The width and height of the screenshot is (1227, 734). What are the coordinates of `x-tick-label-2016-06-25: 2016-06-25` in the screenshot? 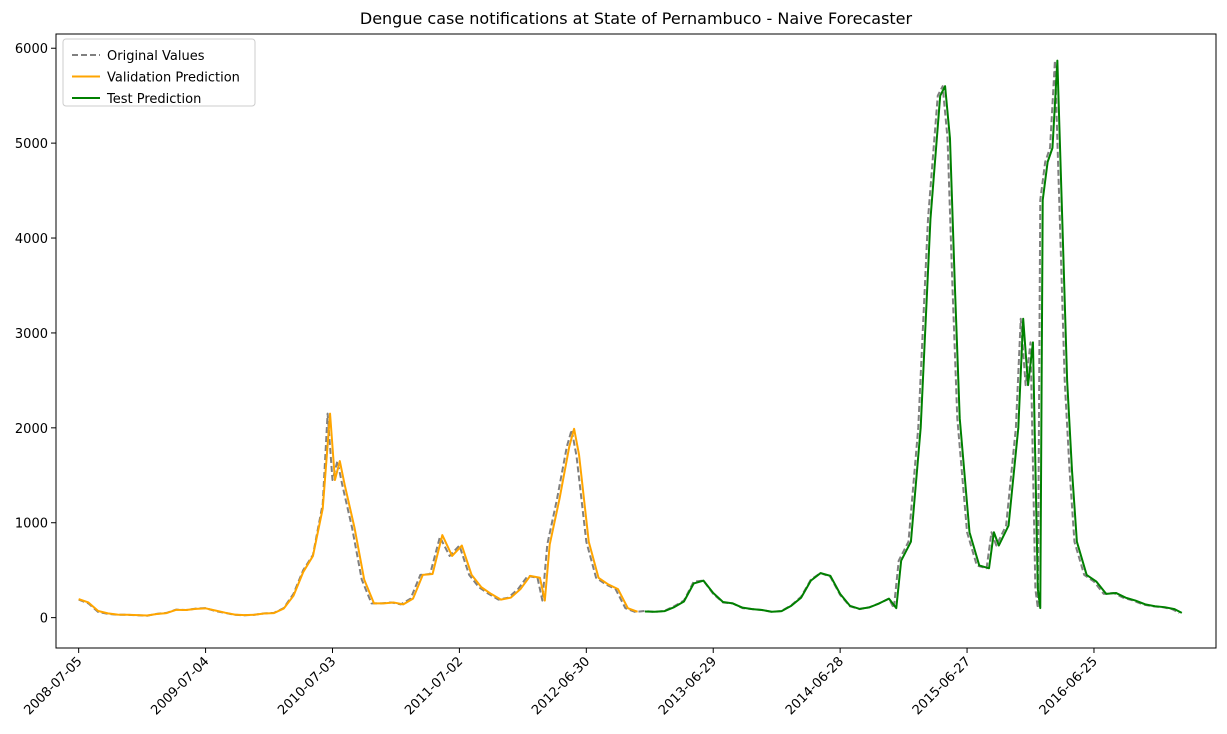 It's located at (1069, 686).